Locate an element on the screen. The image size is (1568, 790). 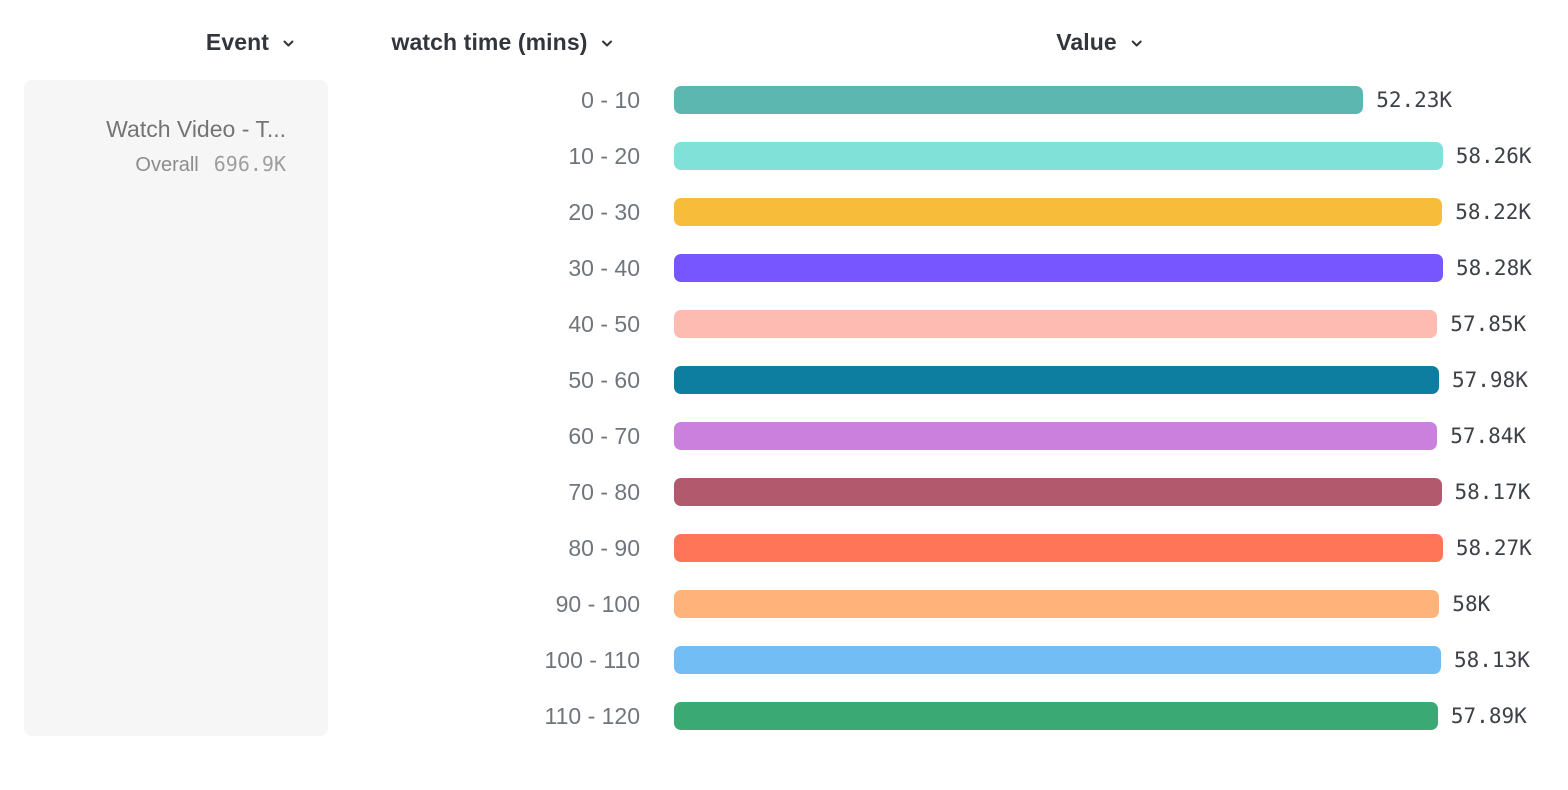
value-label: 58.17K is located at coordinates (1492, 492).